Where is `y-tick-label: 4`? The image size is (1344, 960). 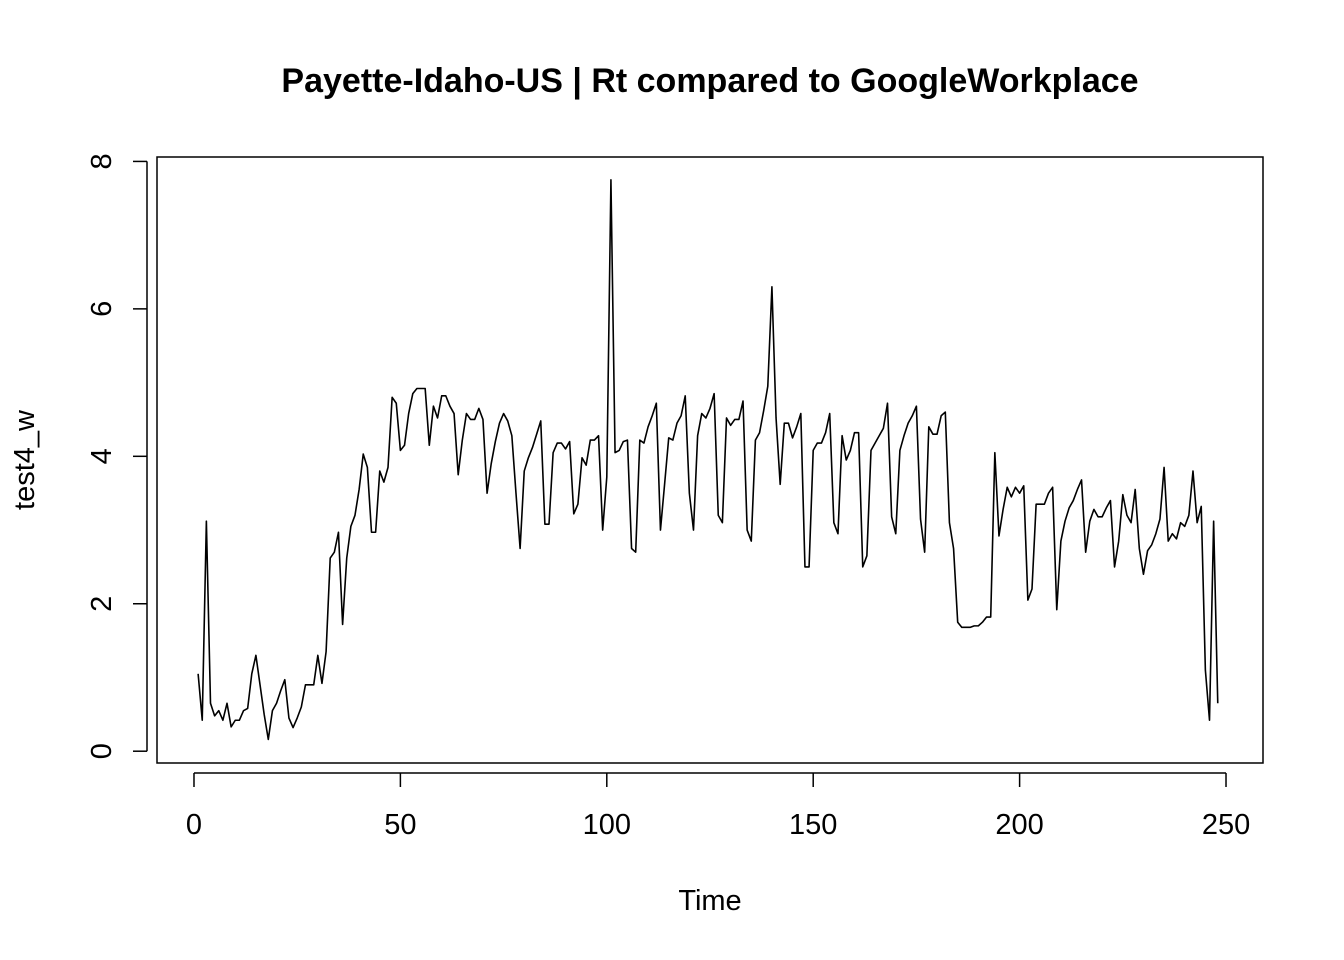
y-tick-label: 4 is located at coordinates (102, 456).